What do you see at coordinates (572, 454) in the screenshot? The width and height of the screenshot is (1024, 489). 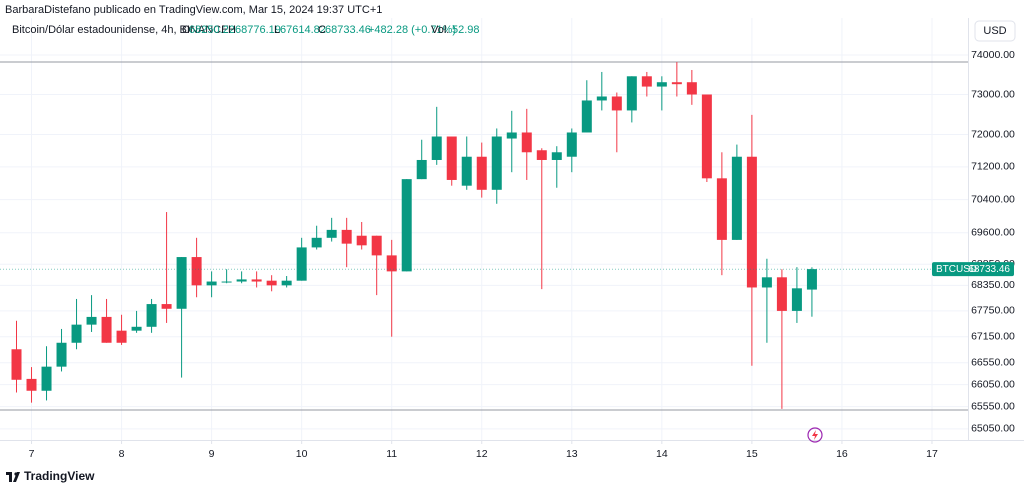 I see `x-tick-label: 13` at bounding box center [572, 454].